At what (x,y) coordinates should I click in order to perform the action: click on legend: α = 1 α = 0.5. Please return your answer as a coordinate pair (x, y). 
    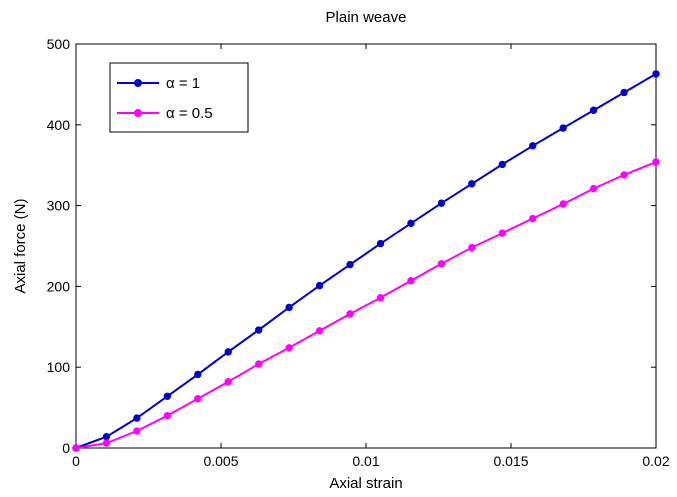
    Looking at the image, I should click on (179, 97).